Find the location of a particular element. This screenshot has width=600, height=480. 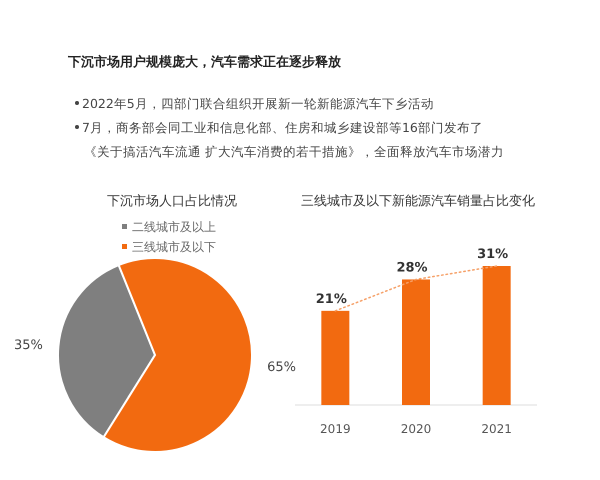

text: 2022年5月，四部门联合组织开展新一轮新能源汽车下乡活动 is located at coordinates (258, 103).